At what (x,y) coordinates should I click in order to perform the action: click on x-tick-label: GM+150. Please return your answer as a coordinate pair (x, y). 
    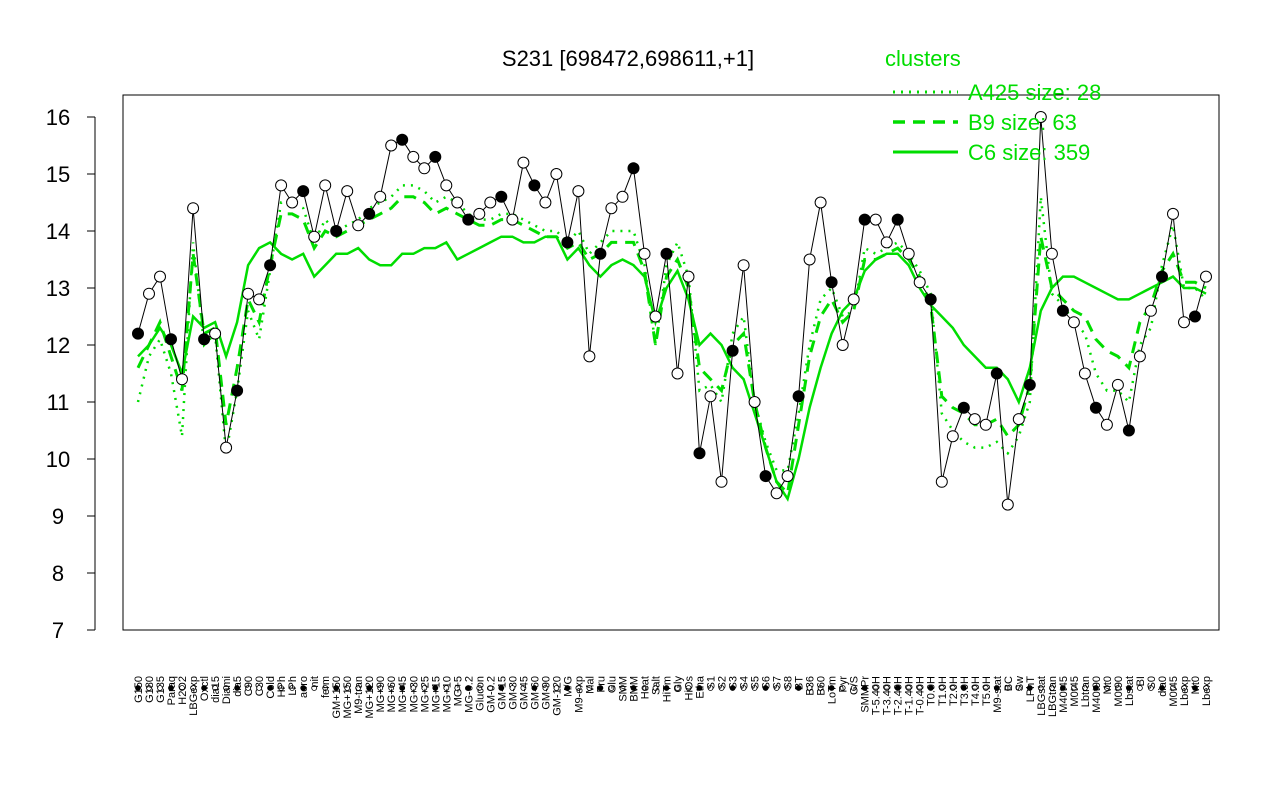
    Looking at the image, I should click on (337, 697).